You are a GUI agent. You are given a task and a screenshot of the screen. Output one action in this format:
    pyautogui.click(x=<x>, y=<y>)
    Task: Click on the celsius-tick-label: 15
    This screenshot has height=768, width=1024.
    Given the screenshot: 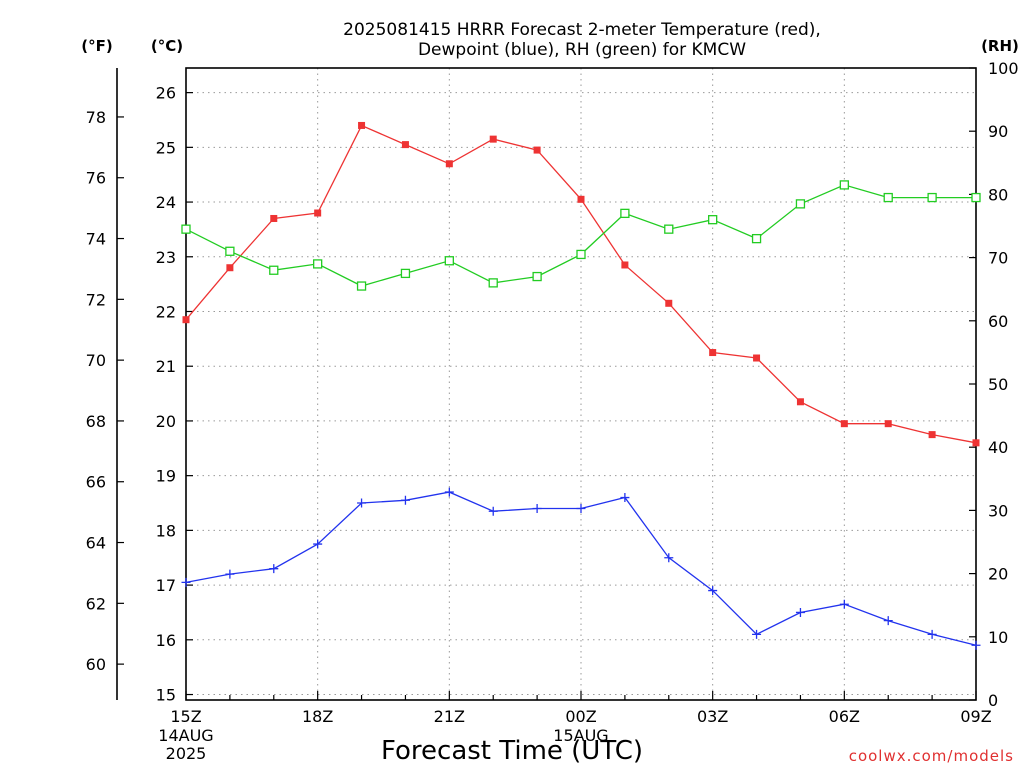 What is the action you would take?
    pyautogui.click(x=166, y=695)
    